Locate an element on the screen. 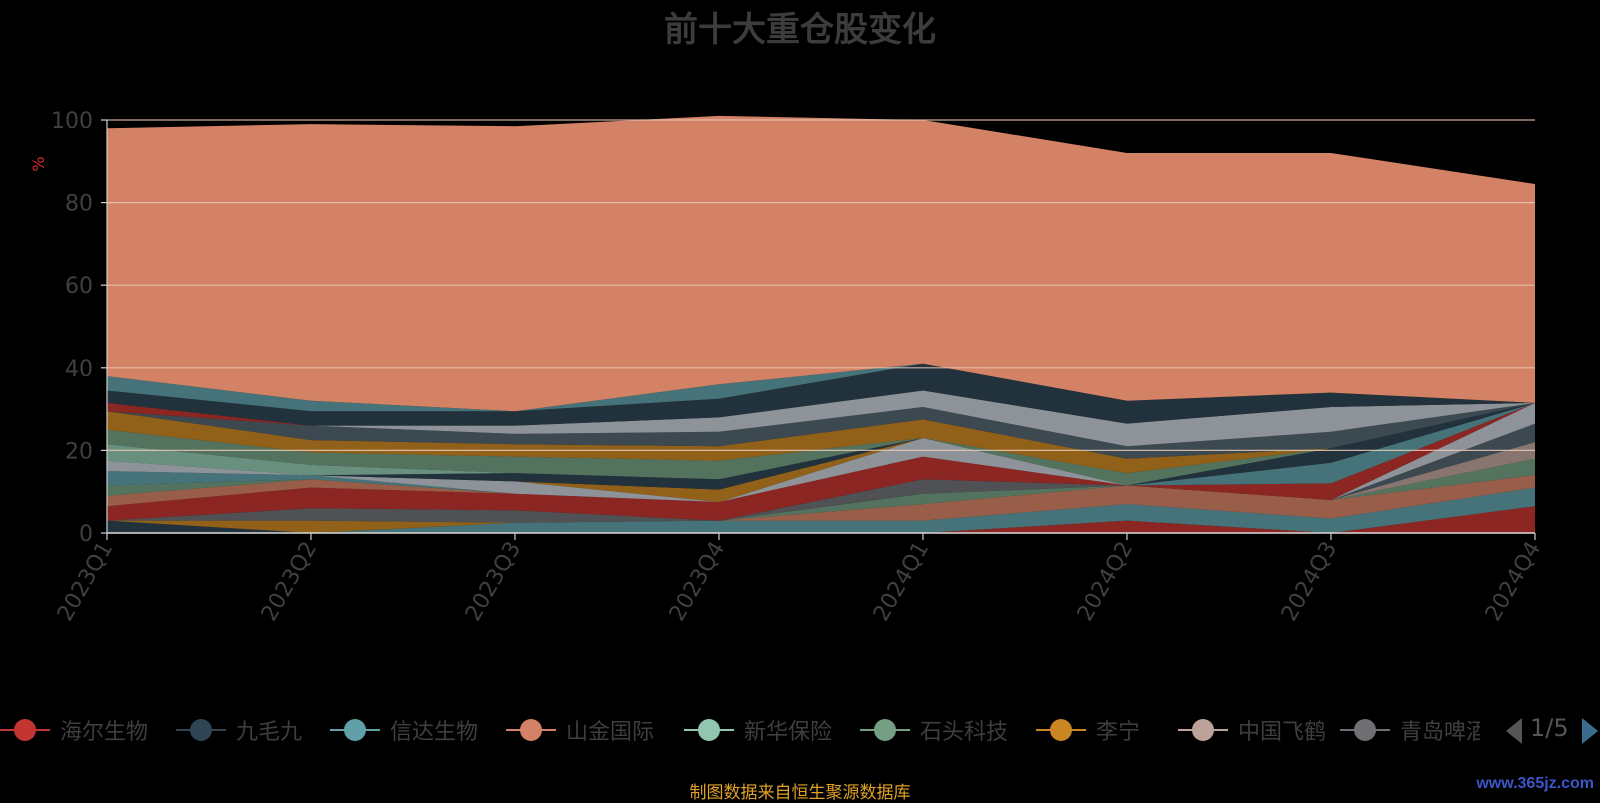 This screenshot has width=1600, height=803. x-tick-label: 2024Q1 is located at coordinates (901, 582).